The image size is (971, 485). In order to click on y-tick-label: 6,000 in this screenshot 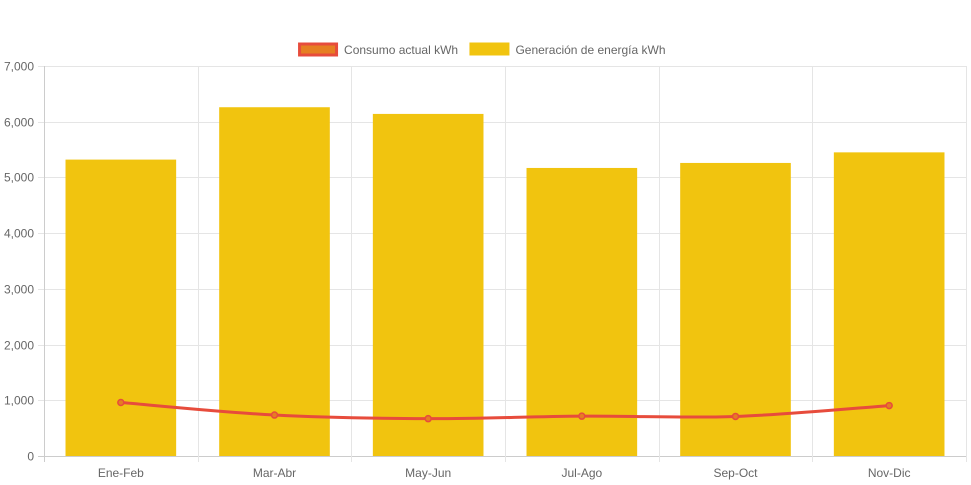, I will do `click(19, 123)`.